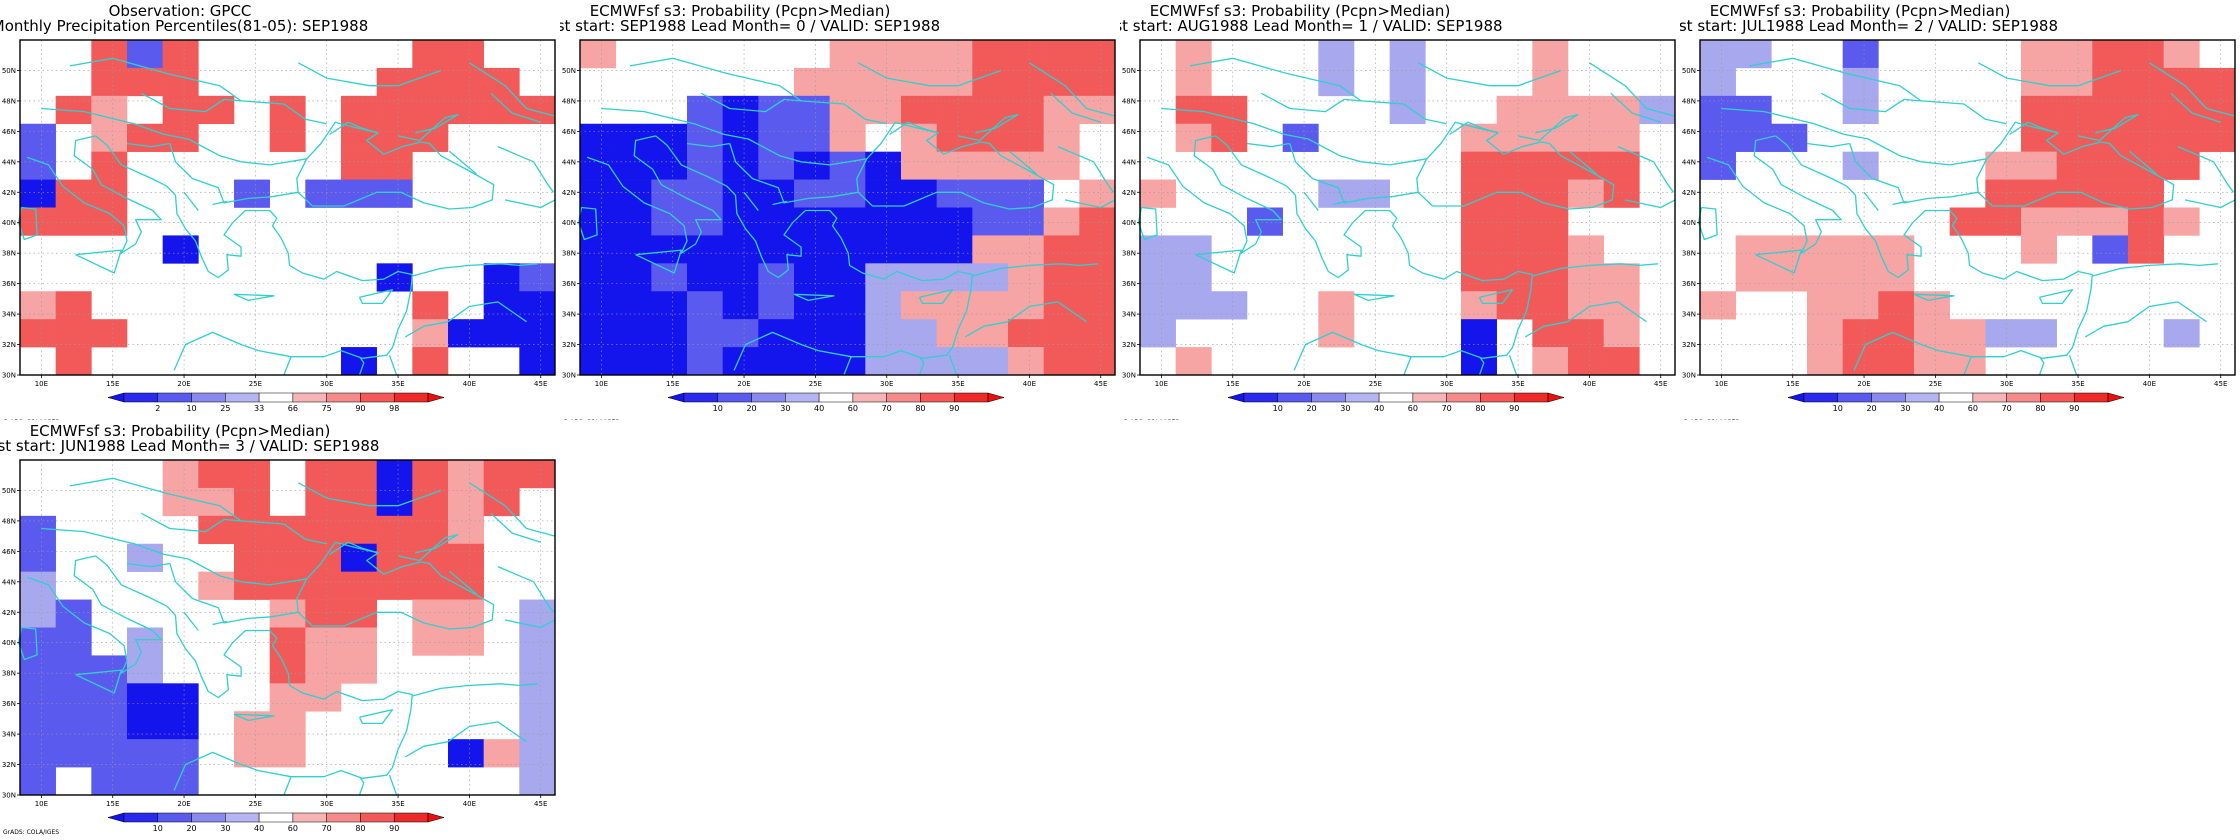 This screenshot has width=2240, height=840. I want to click on colorbar-label: 10, so click(158, 828).